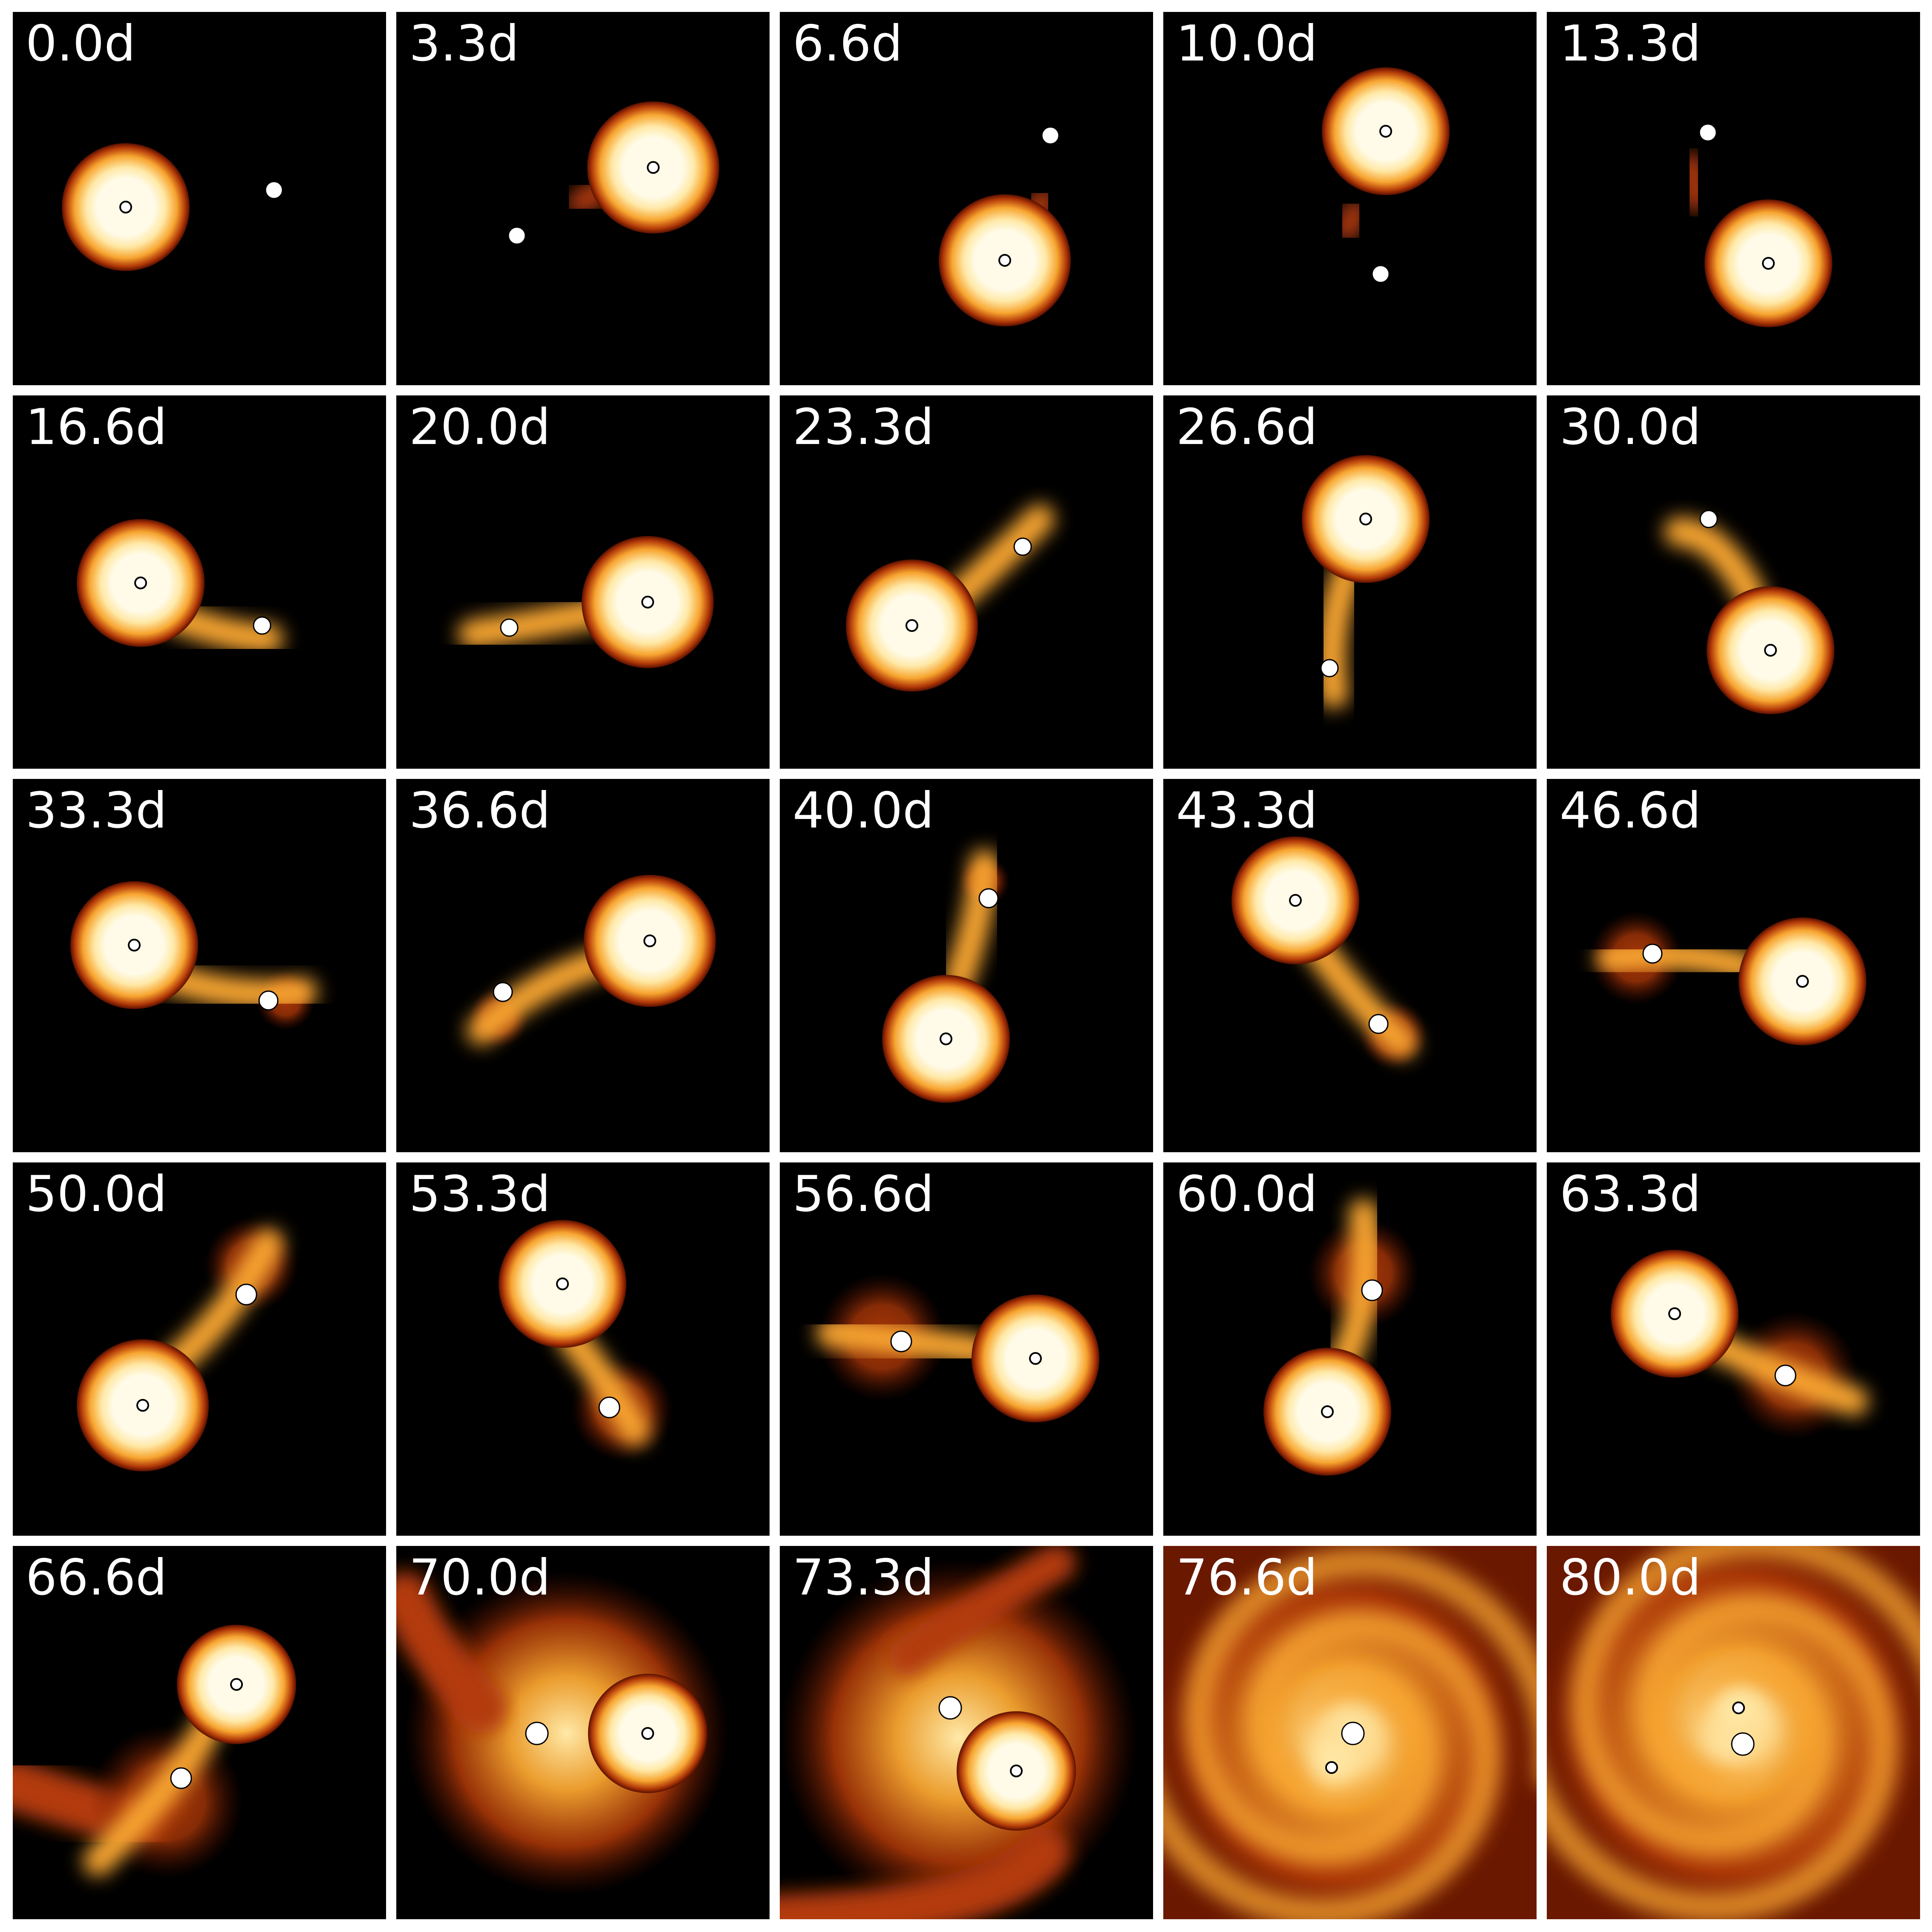  Describe the element at coordinates (1247, 427) in the screenshot. I see `time-label: 26.6d` at that location.